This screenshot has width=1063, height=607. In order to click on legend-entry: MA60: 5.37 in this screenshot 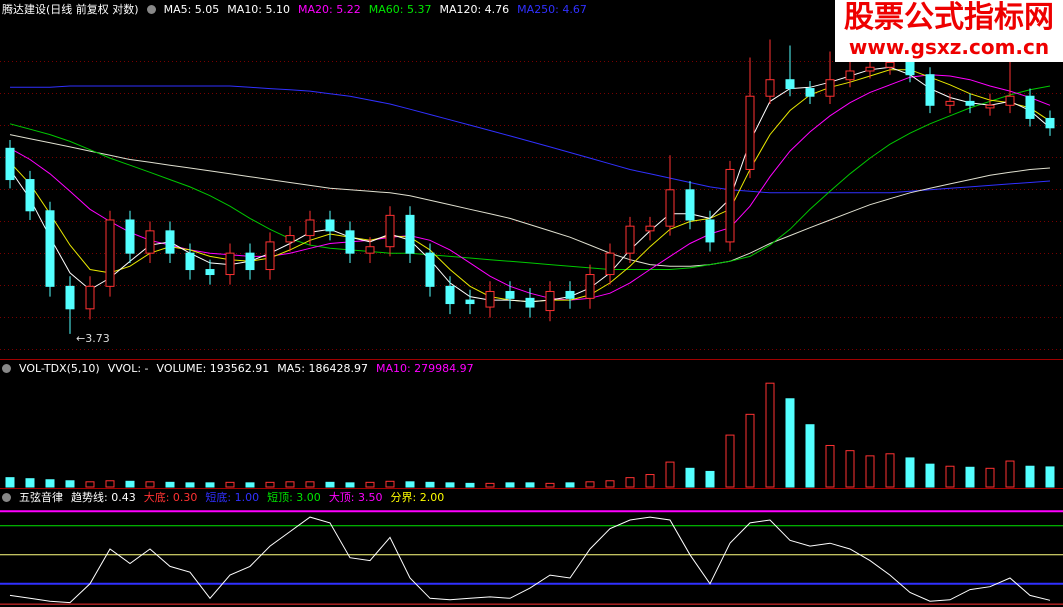, I will do `click(400, 9)`.